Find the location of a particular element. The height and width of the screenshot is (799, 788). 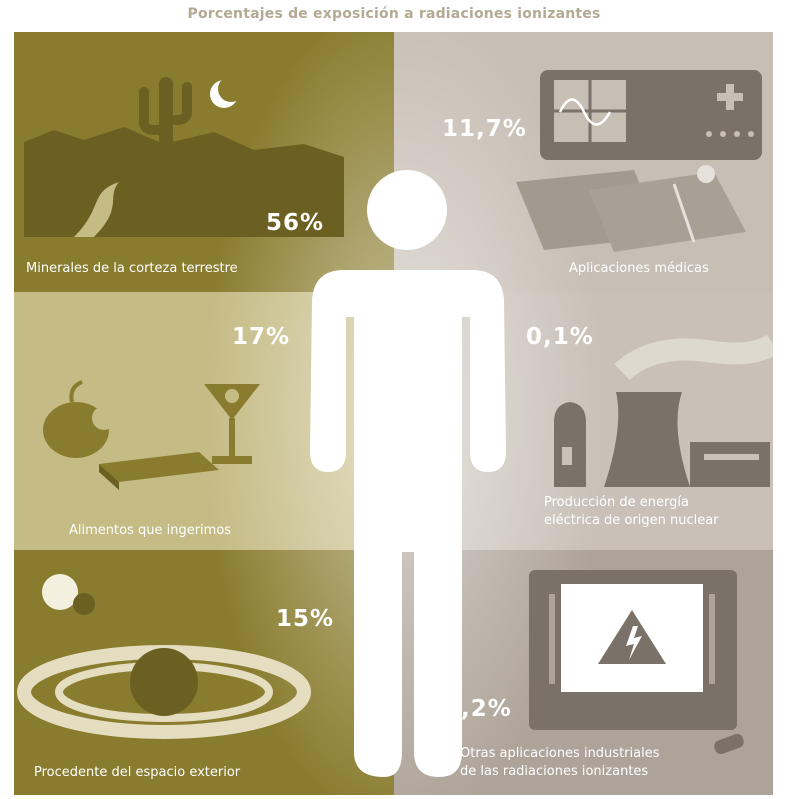

label-espacio: Procedente del espacio exterior is located at coordinates (137, 772).